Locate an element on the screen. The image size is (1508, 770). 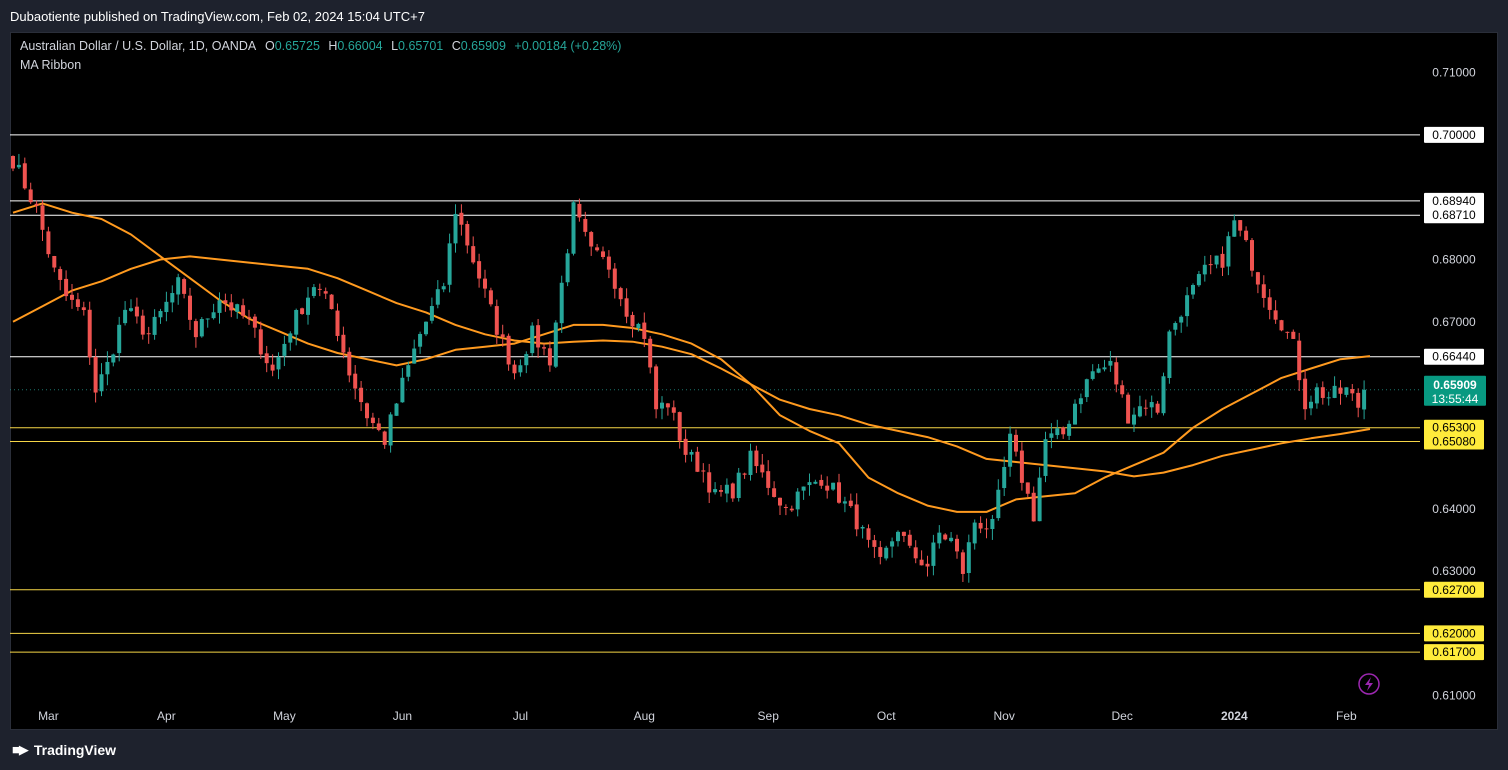
indicator-label: MA Ribbon is located at coordinates (51, 65).